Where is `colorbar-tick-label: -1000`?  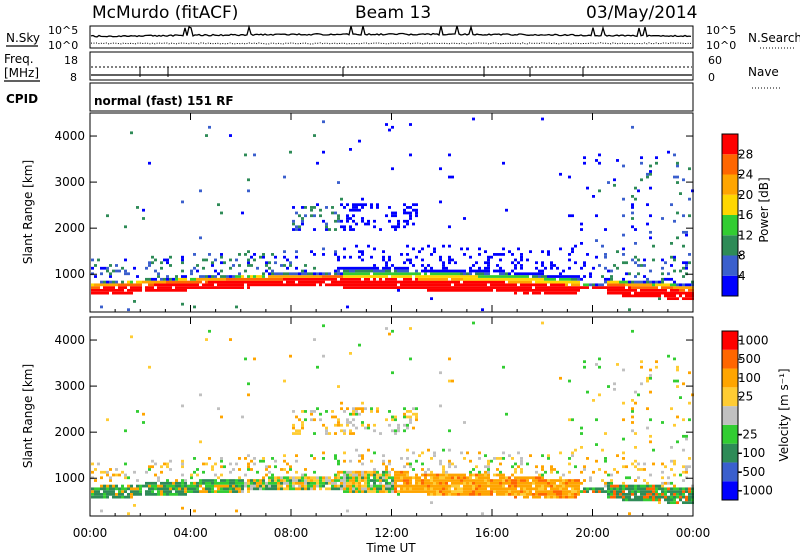
colorbar-tick-label: -1000 is located at coordinates (755, 491).